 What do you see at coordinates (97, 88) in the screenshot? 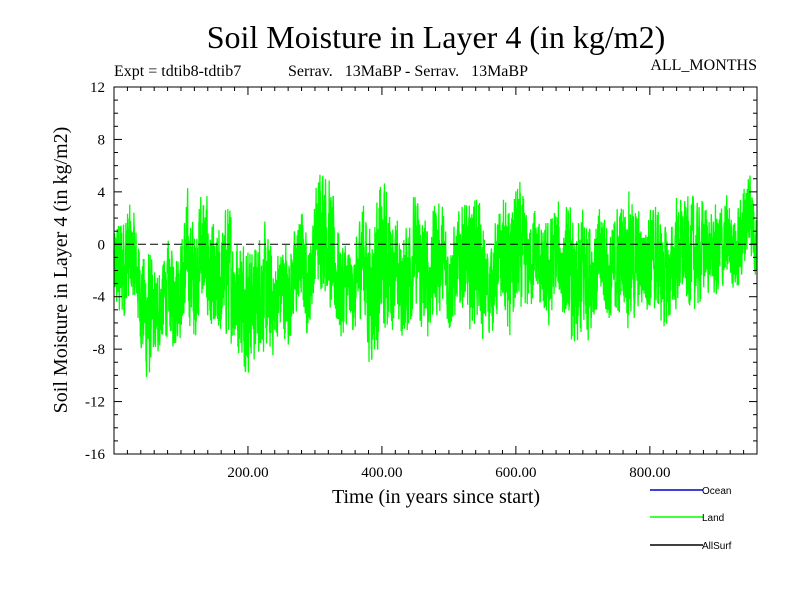
I see `y-tick-label: 12` at bounding box center [97, 88].